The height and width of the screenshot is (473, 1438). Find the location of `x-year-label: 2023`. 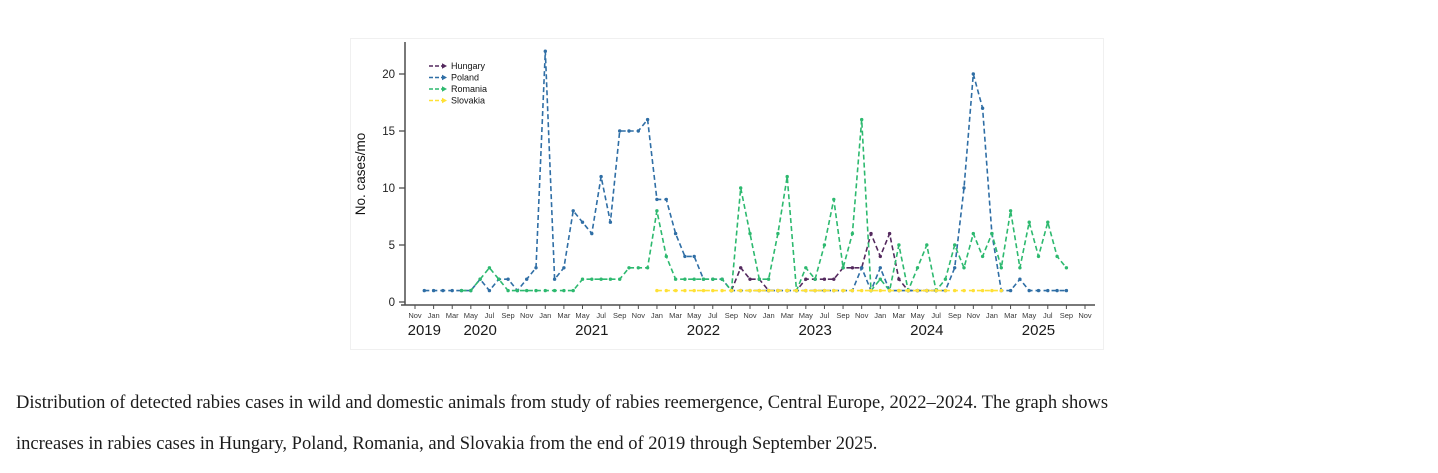

x-year-label: 2023 is located at coordinates (814, 330).